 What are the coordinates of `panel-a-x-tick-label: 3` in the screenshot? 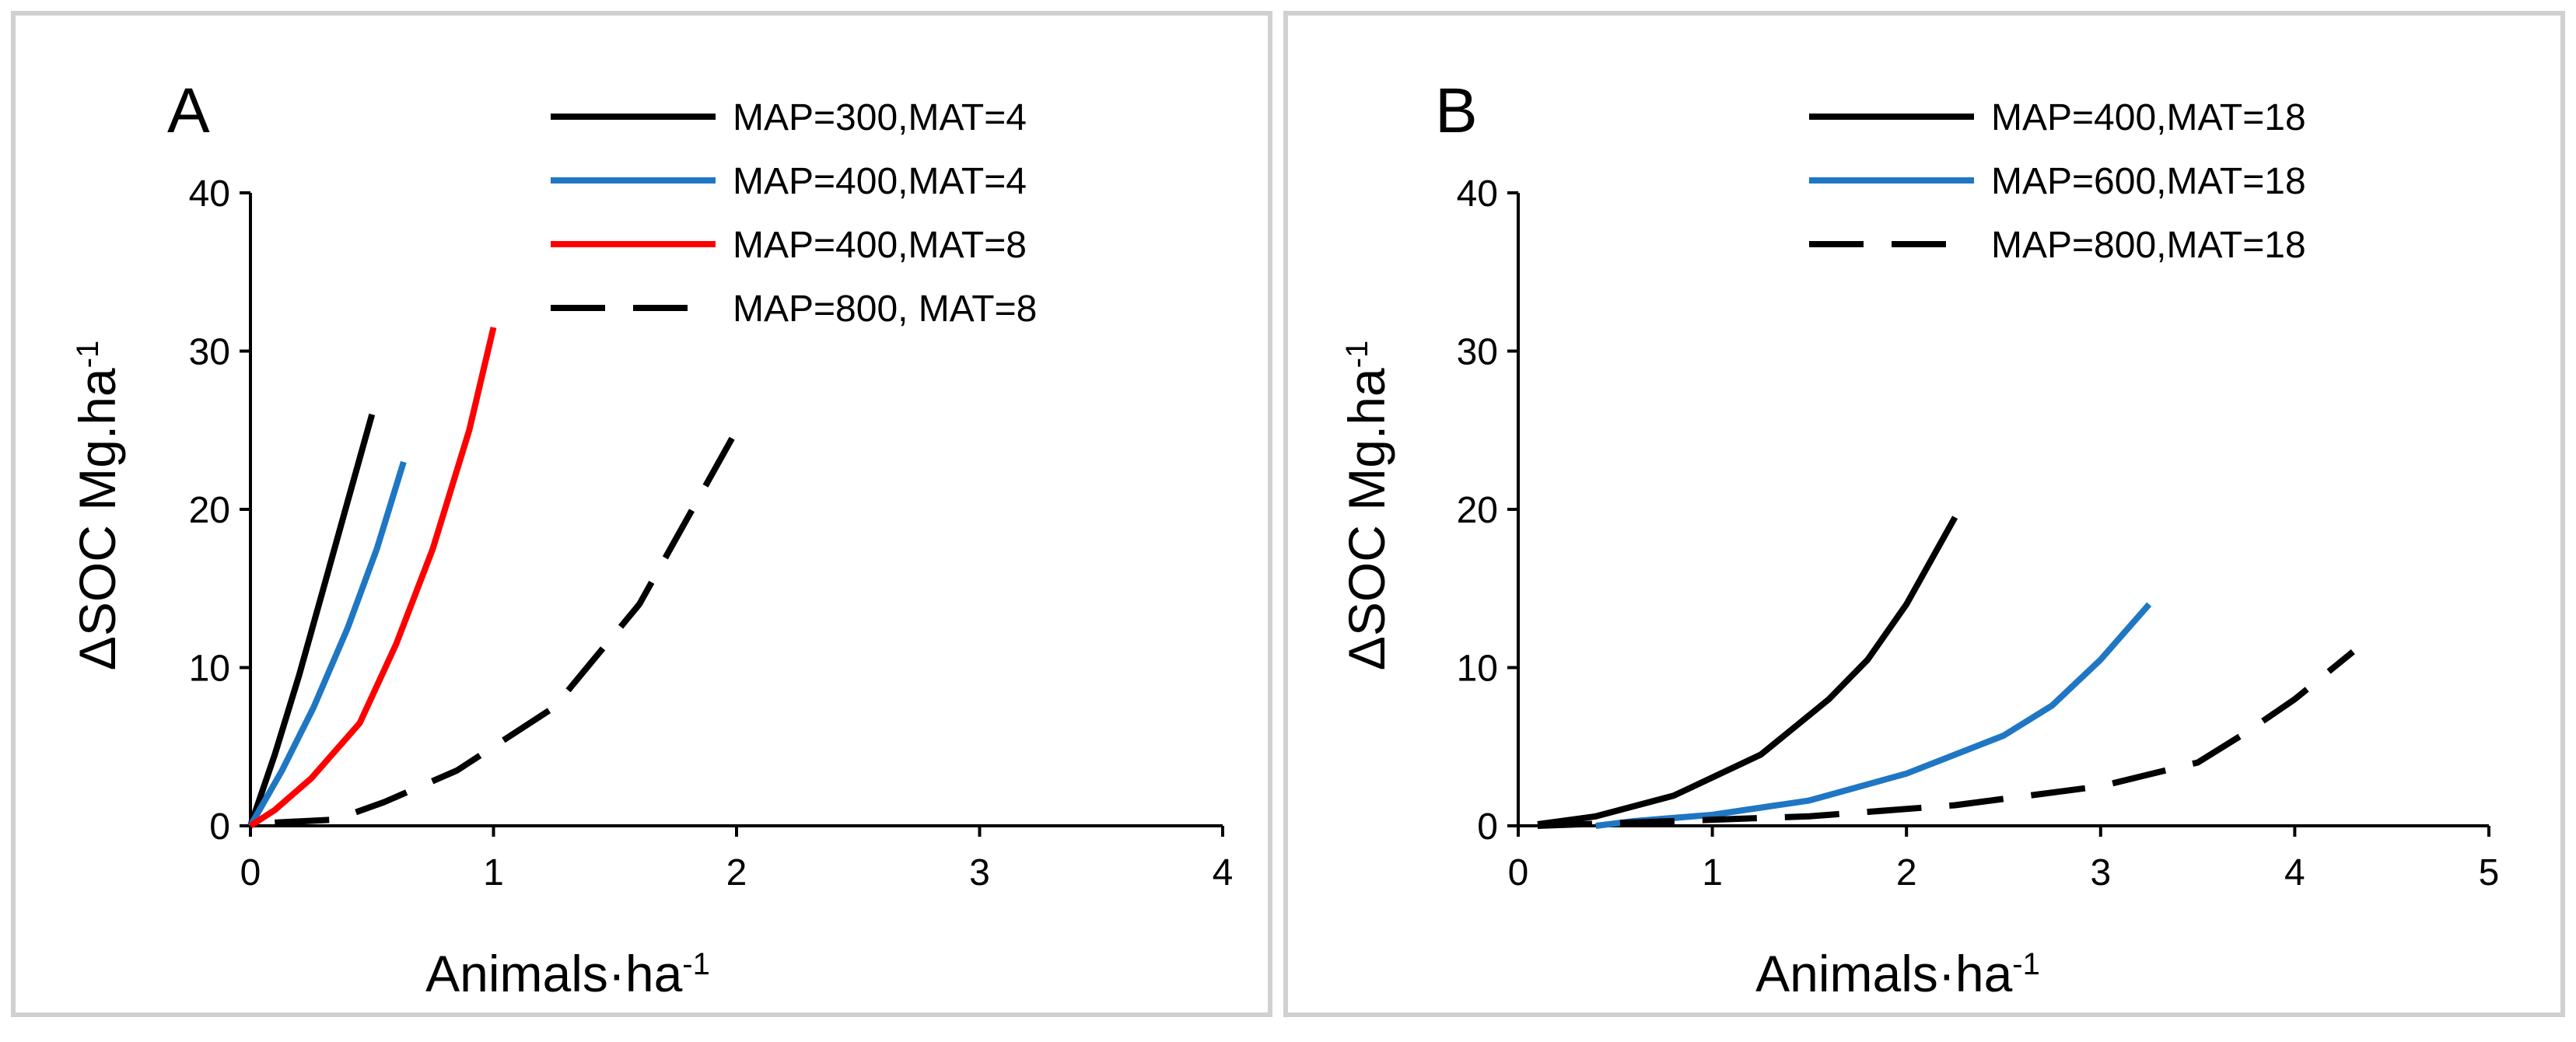 It's located at (979, 872).